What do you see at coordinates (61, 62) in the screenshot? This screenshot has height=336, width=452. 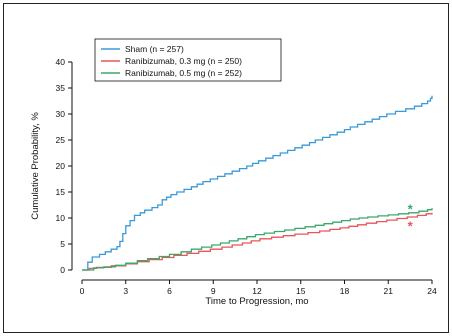 I see `y-tick-label: 40` at bounding box center [61, 62].